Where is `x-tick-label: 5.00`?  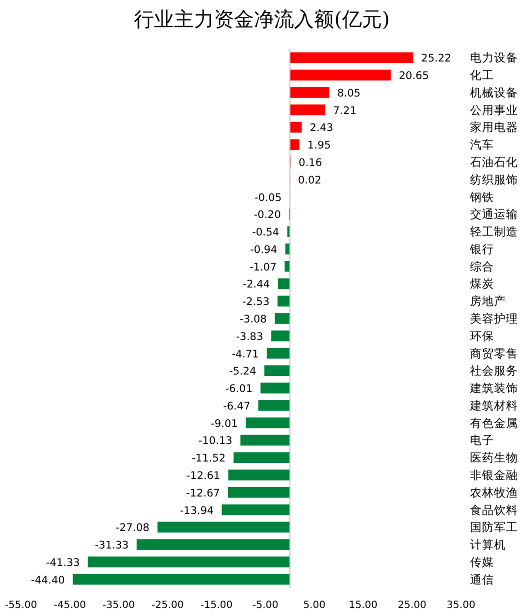
x-tick-label: 5.00 is located at coordinates (314, 605).